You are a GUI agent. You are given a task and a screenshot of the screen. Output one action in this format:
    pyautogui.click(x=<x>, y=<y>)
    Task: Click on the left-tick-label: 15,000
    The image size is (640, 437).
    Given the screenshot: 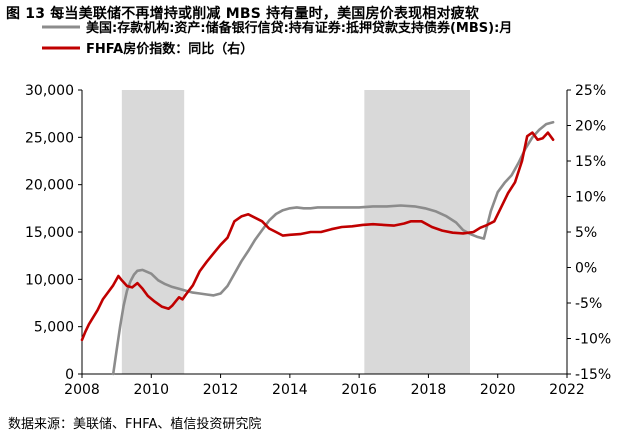 What is the action you would take?
    pyautogui.click(x=49, y=233)
    